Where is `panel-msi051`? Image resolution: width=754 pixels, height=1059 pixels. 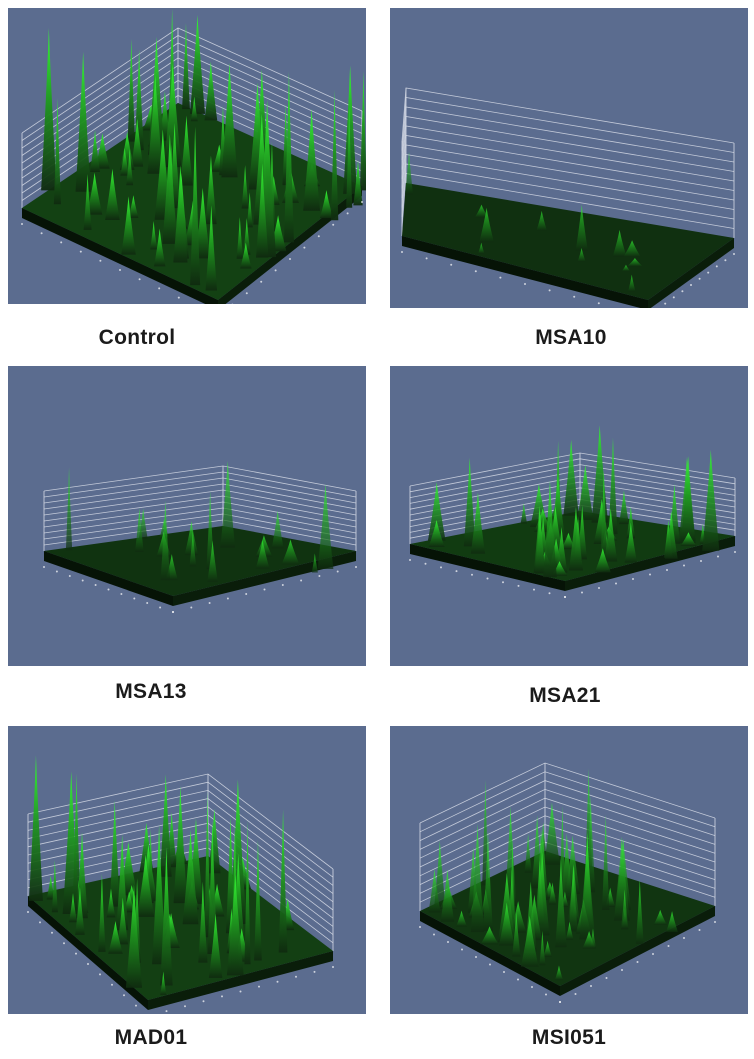
panel-msi051 is located at coordinates (569, 870).